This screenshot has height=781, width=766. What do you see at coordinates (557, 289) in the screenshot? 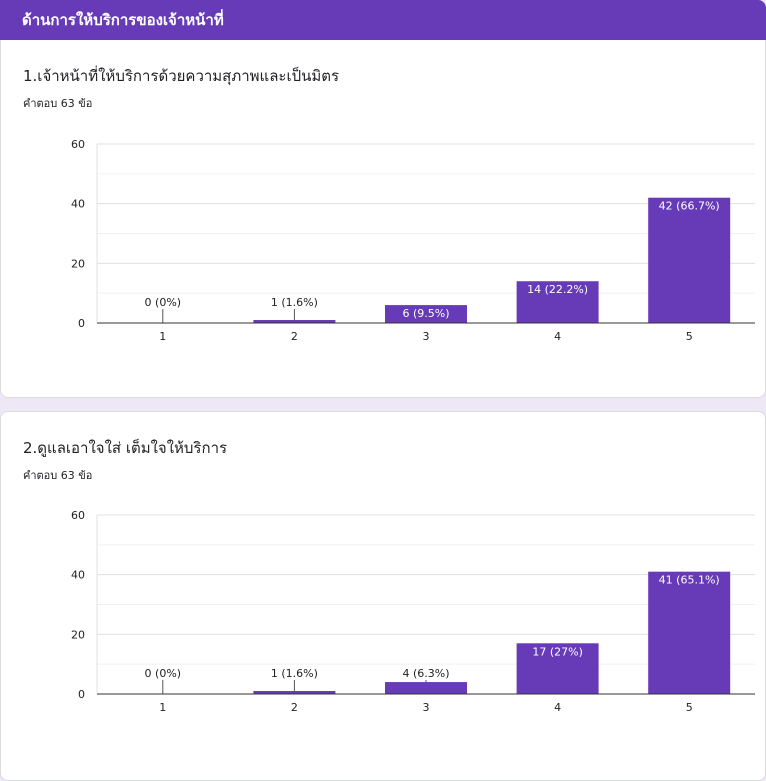
I see `data-label: 14 (22.2%)` at bounding box center [557, 289].